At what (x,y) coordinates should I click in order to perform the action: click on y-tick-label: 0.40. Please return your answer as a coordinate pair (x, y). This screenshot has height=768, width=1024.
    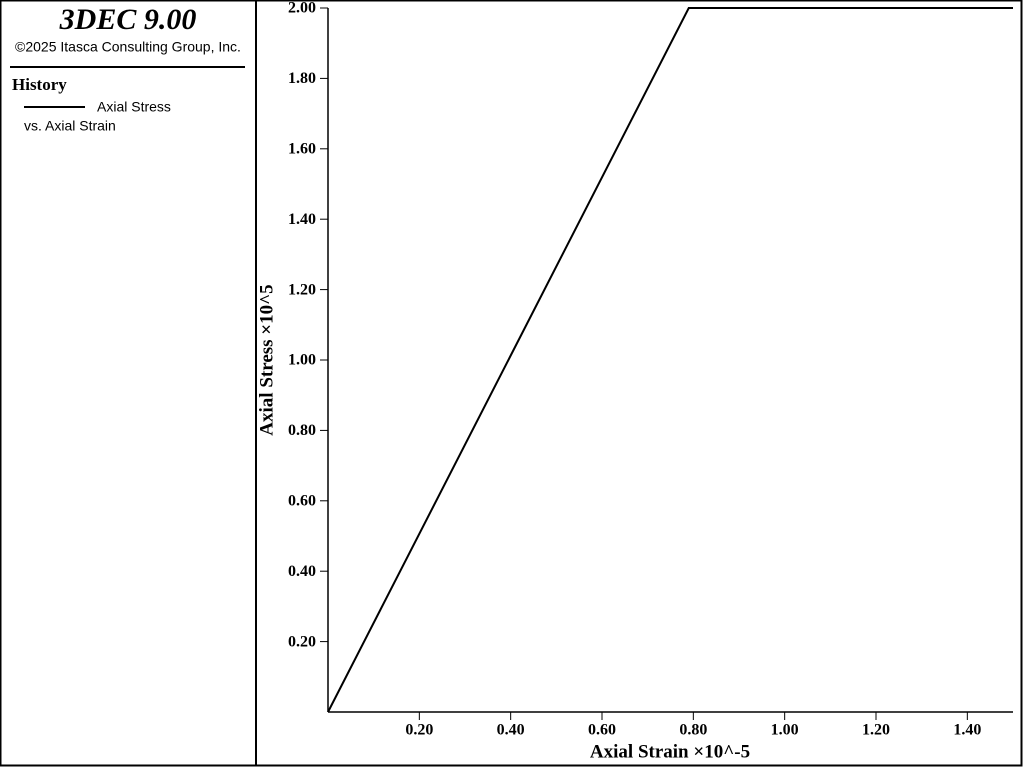
    Looking at the image, I should click on (302, 571).